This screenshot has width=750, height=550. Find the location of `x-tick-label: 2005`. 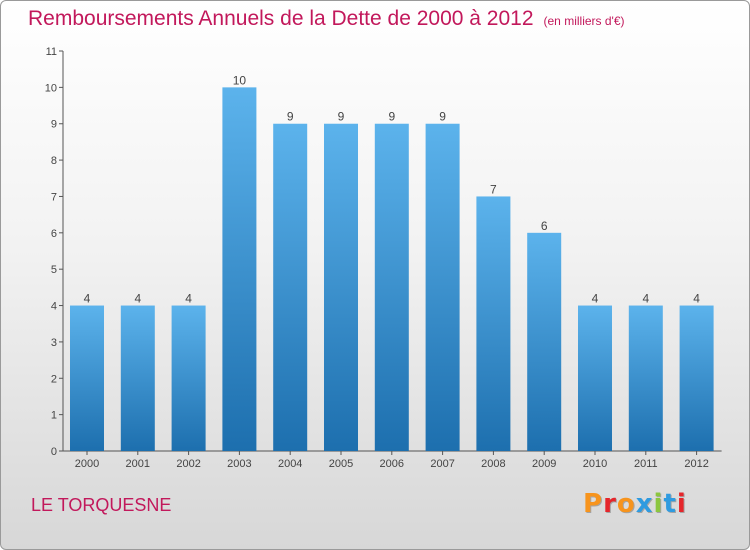

x-tick-label: 2005 is located at coordinates (341, 464).